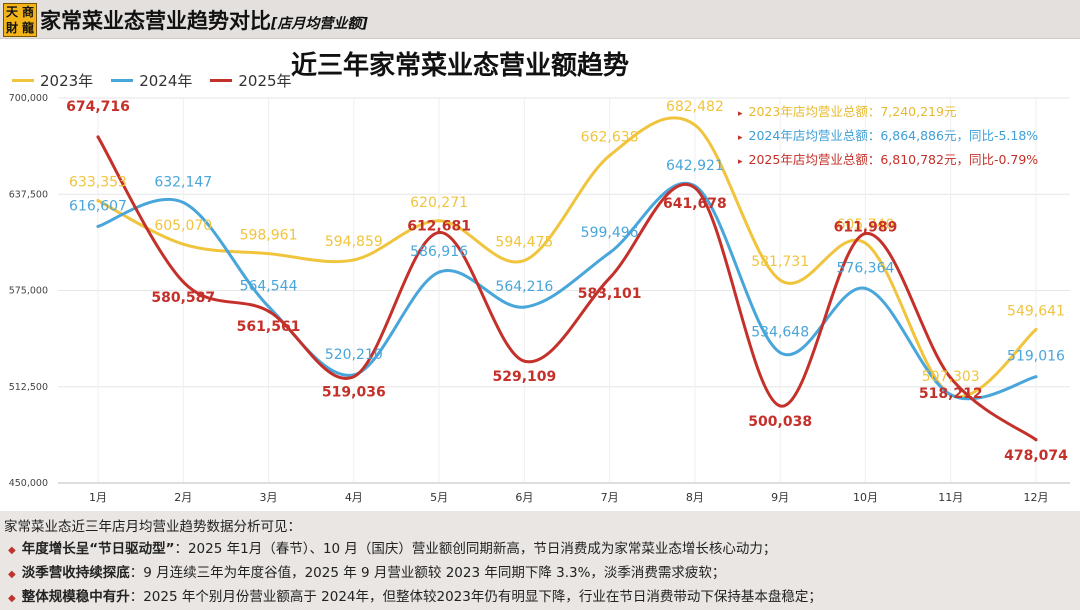 This screenshot has height=610, width=1080. I want to click on data-label: 576,364, so click(866, 268).